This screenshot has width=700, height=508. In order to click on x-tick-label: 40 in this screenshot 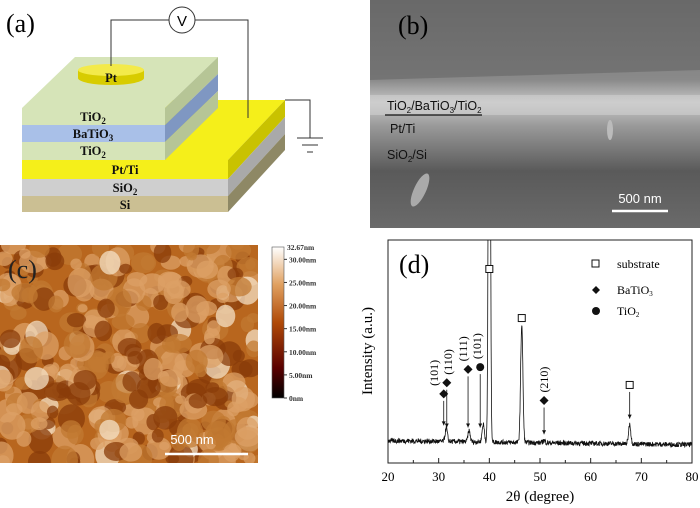, I will do `click(489, 476)`.